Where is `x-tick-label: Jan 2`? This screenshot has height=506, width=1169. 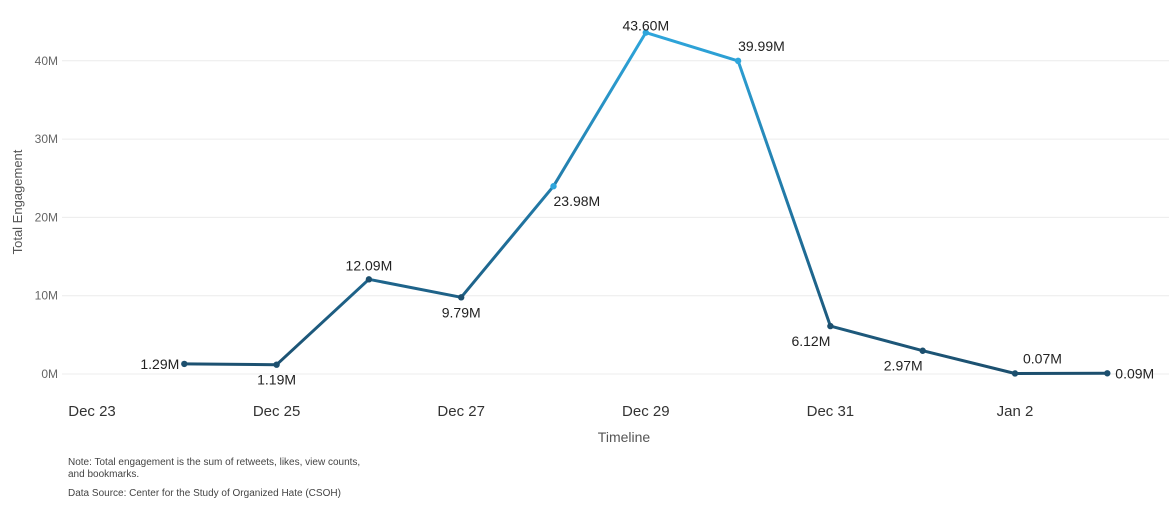
x-tick-label: Jan 2 is located at coordinates (1015, 411).